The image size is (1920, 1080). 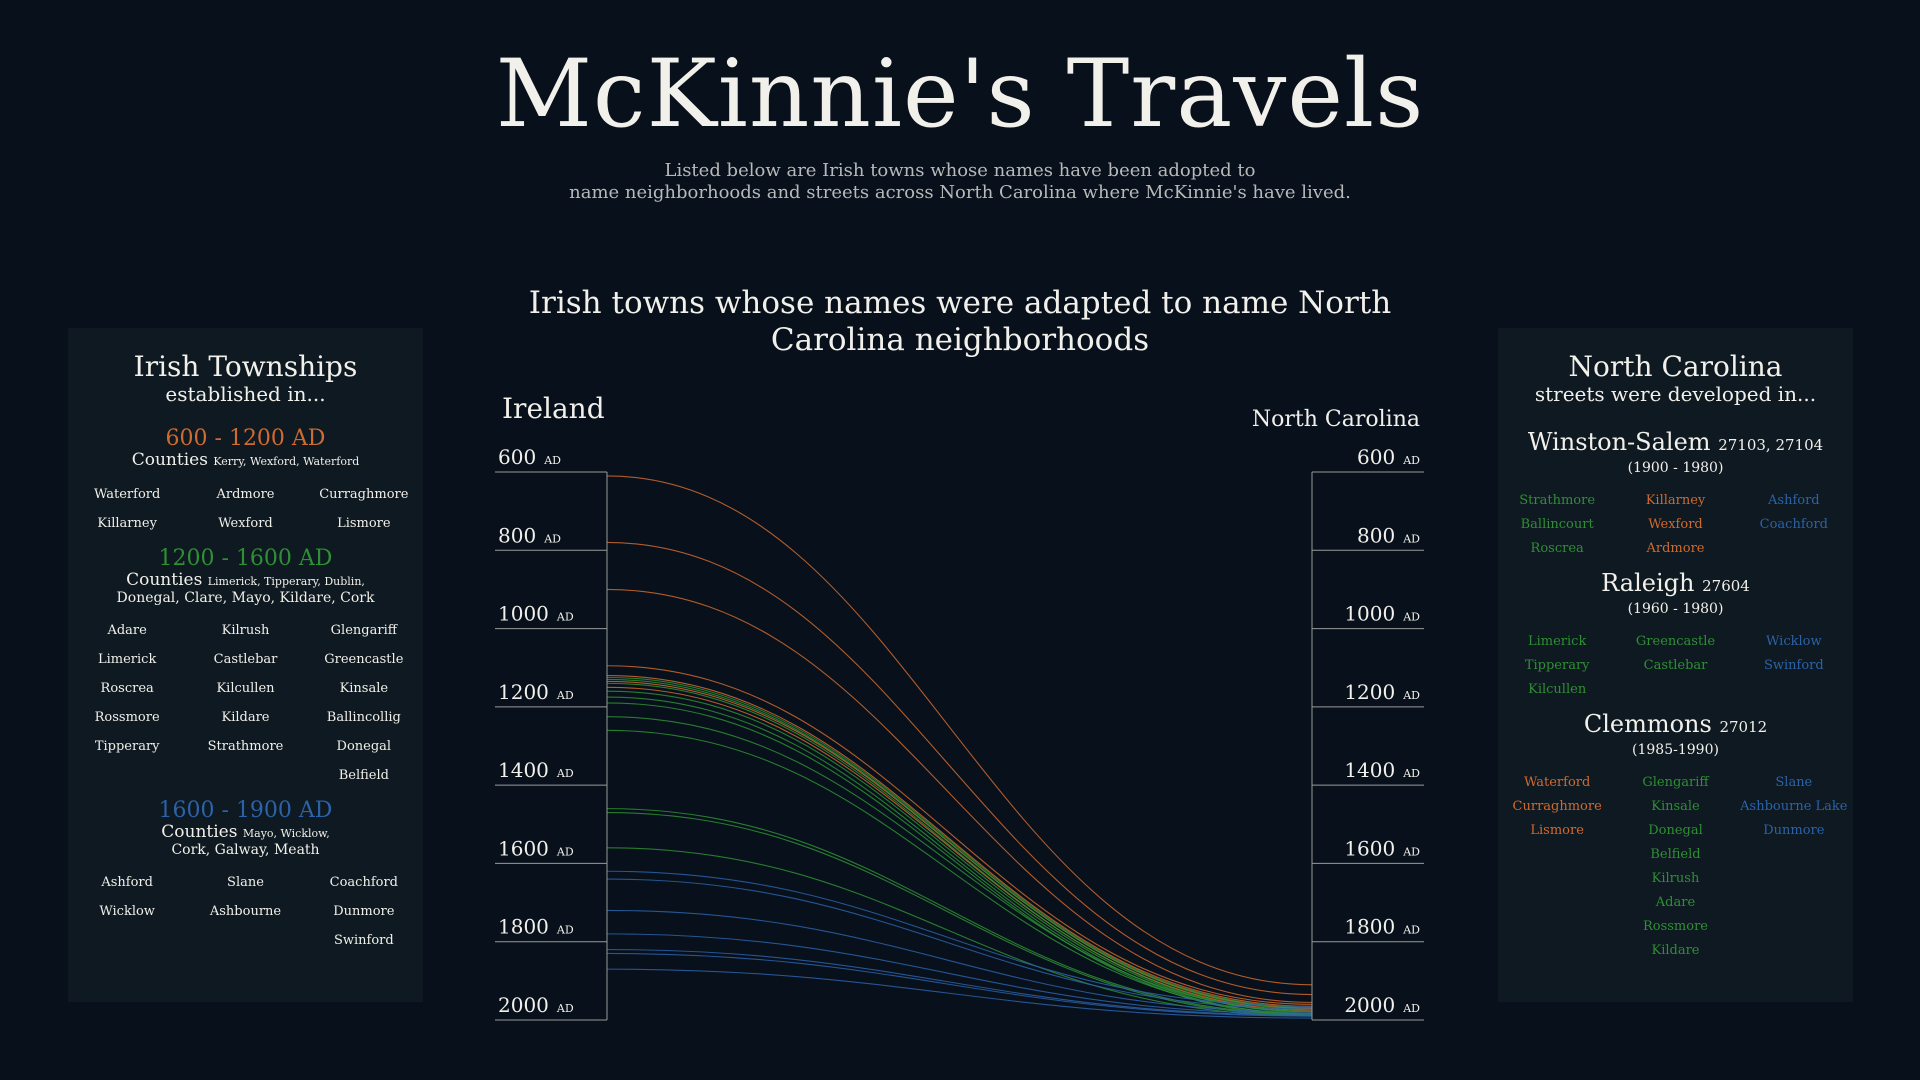 What do you see at coordinates (245, 717) in the screenshot?
I see `town-name: Kildare` at bounding box center [245, 717].